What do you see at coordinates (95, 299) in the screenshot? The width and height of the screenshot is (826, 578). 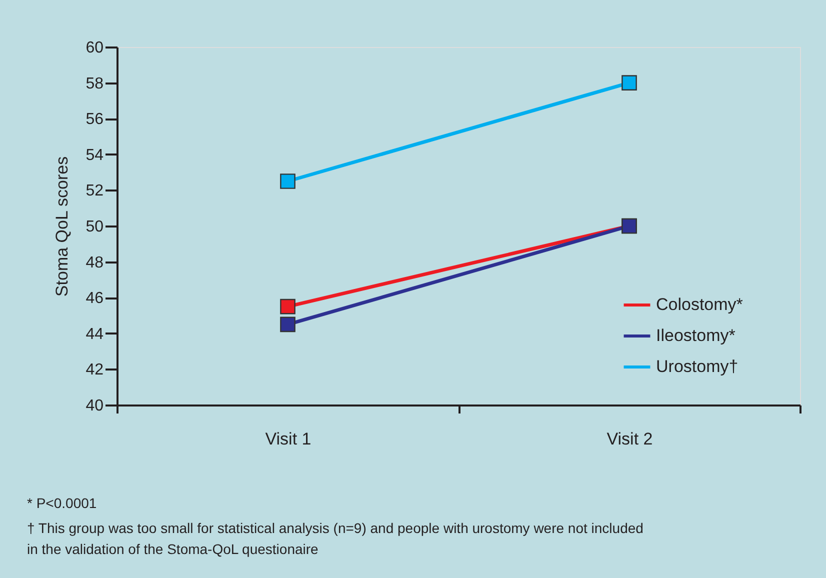 I see `y-tick-label: 46` at bounding box center [95, 299].